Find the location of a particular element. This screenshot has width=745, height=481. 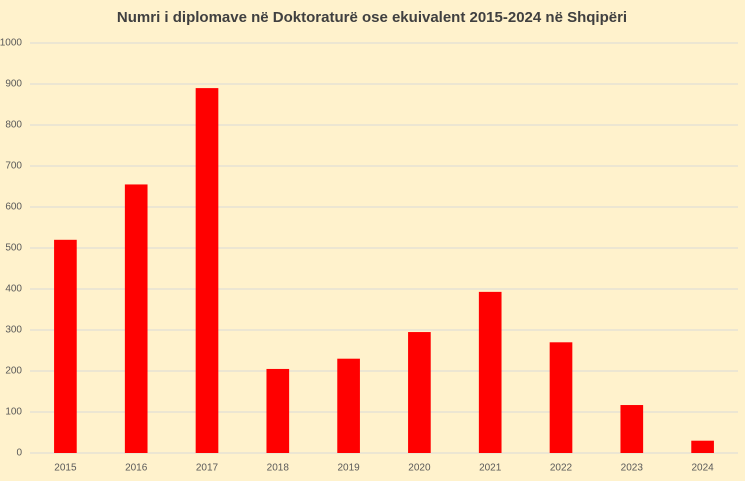

x-tick-label: 2017 is located at coordinates (207, 468).